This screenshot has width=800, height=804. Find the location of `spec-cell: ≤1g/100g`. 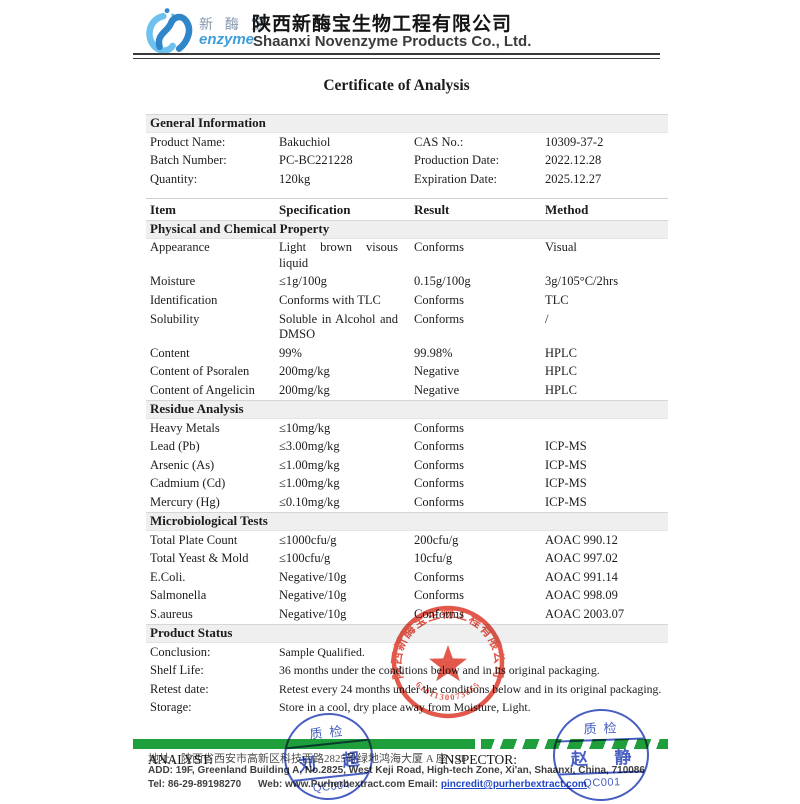

spec-cell: ≤1g/100g is located at coordinates (303, 281).